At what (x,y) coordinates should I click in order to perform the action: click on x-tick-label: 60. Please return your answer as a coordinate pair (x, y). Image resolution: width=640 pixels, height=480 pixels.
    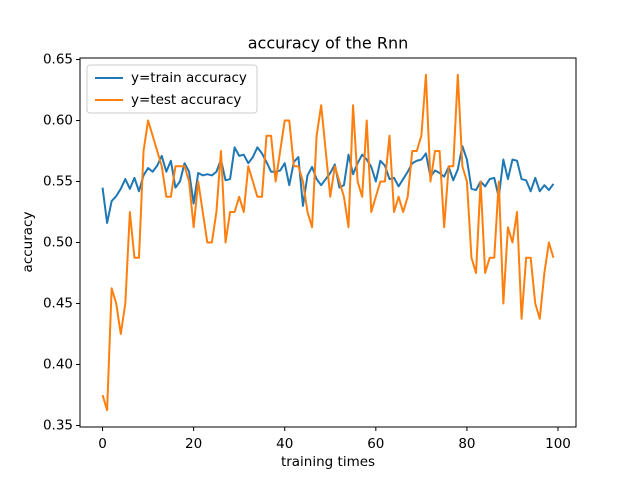
    Looking at the image, I should click on (375, 444).